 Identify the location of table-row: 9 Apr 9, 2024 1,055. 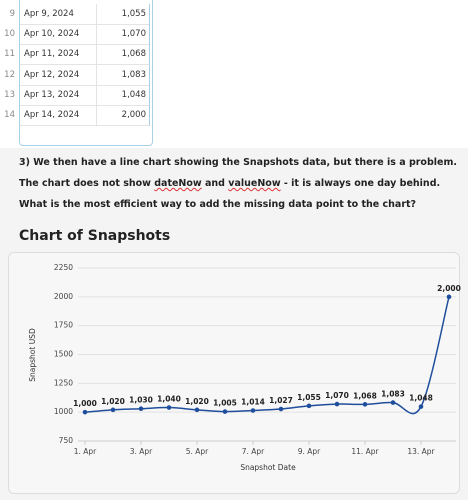
(76, 14).